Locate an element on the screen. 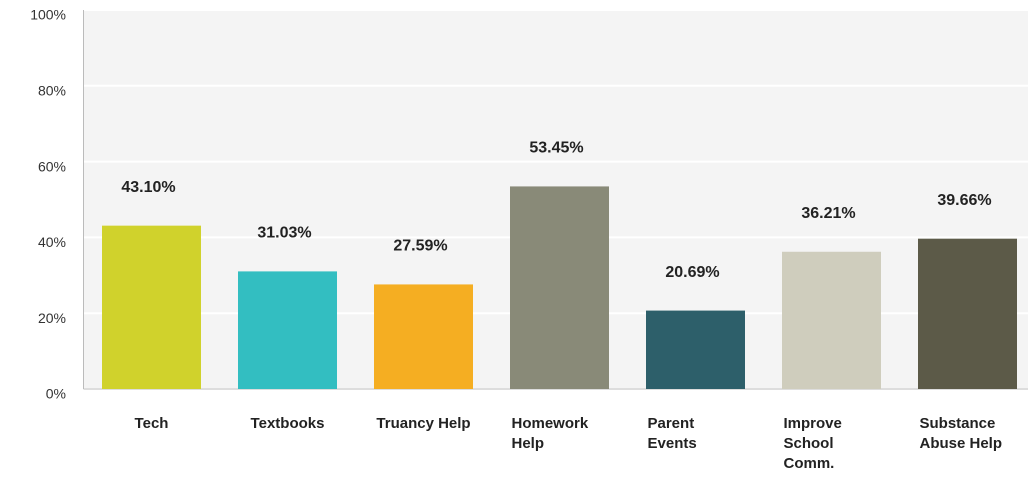  y-tick-label: 40% is located at coordinates (52, 242).